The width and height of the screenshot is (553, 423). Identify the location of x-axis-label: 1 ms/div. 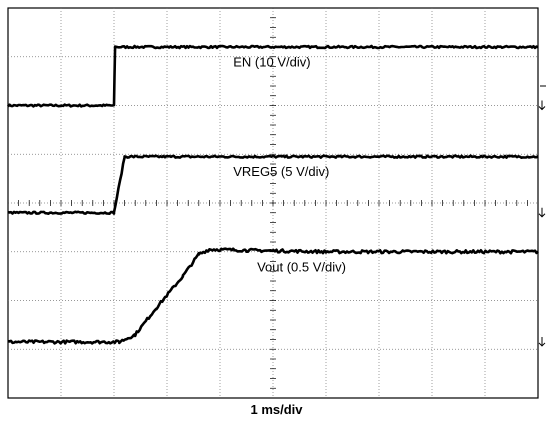
(276, 409).